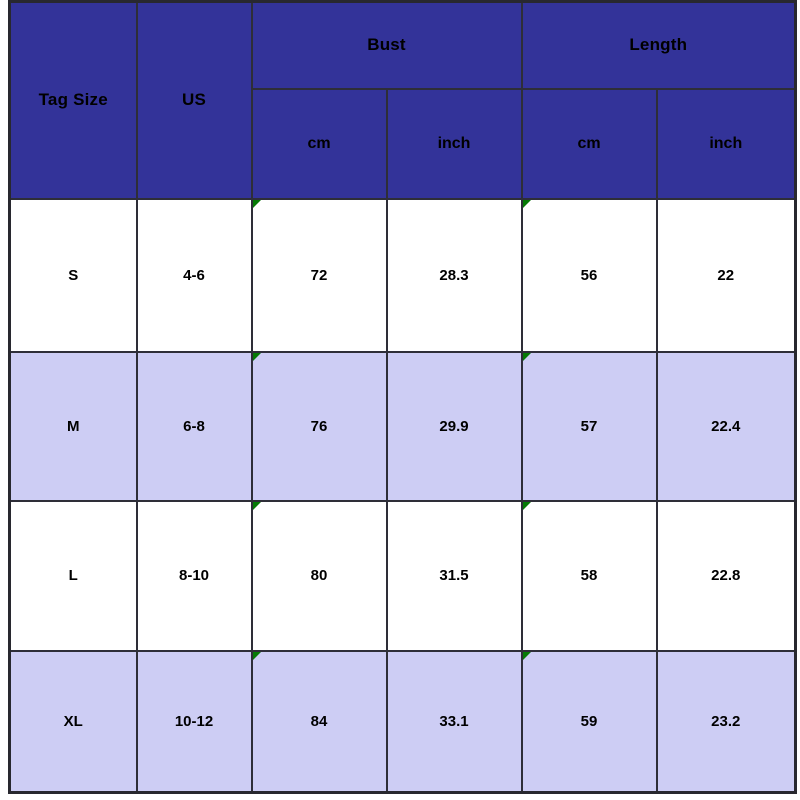  I want to click on cell-l-bust-cm: 80, so click(319, 575).